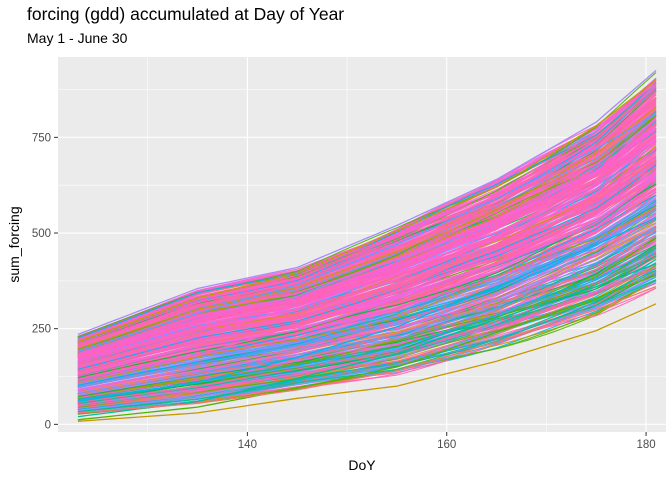  I want to click on x-tick-label: 180, so click(645, 445).